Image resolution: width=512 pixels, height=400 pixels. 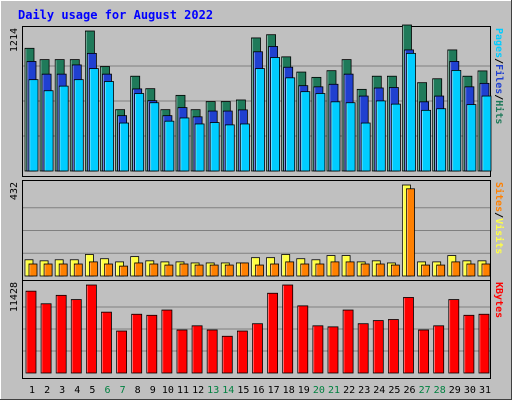 What do you see at coordinates (499, 197) in the screenshot?
I see `legend-part: Sites` at bounding box center [499, 197].